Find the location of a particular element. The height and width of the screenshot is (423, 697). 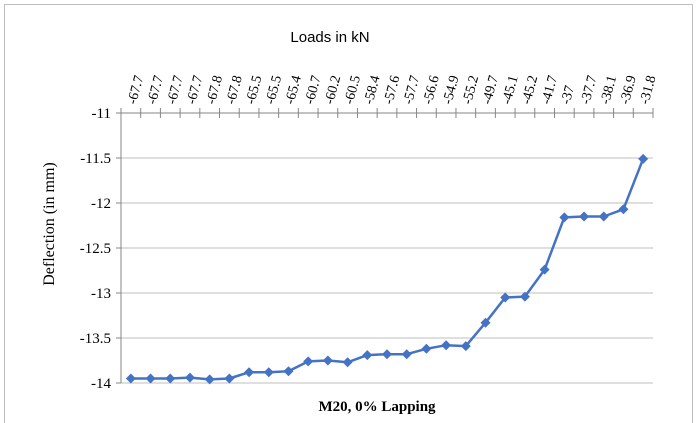

x-axis-title-top: Loads in kN is located at coordinates (329, 37).